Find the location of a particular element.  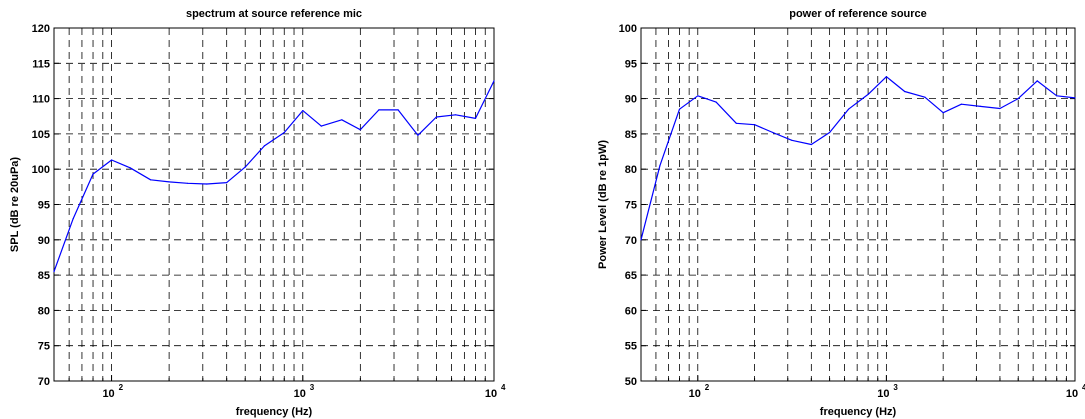

y-axis-label-power: Power Level (dB re 1pW) is located at coordinates (603, 204).